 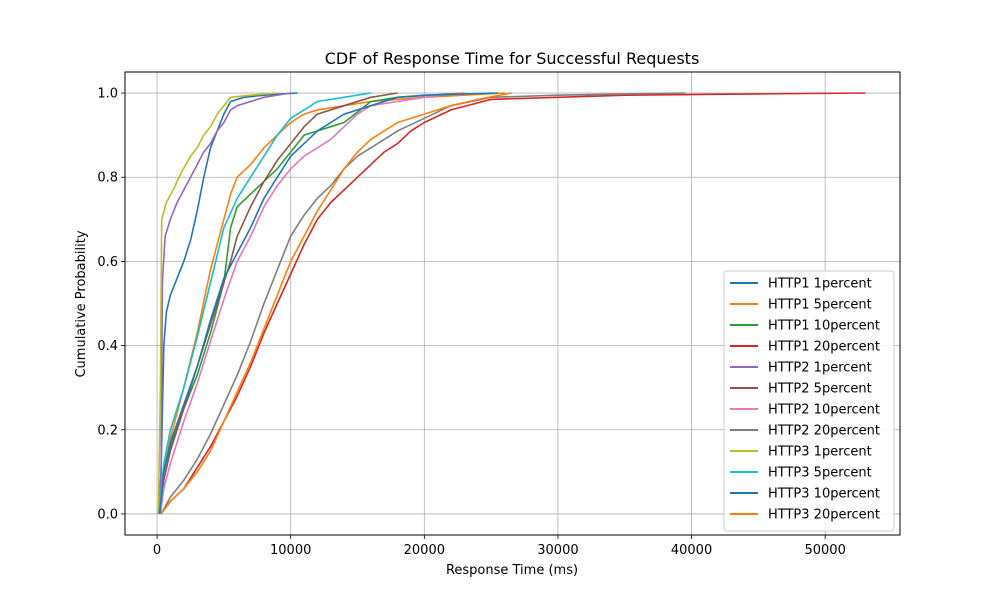 What do you see at coordinates (107, 430) in the screenshot?
I see `y-tick-label: 0.2` at bounding box center [107, 430].